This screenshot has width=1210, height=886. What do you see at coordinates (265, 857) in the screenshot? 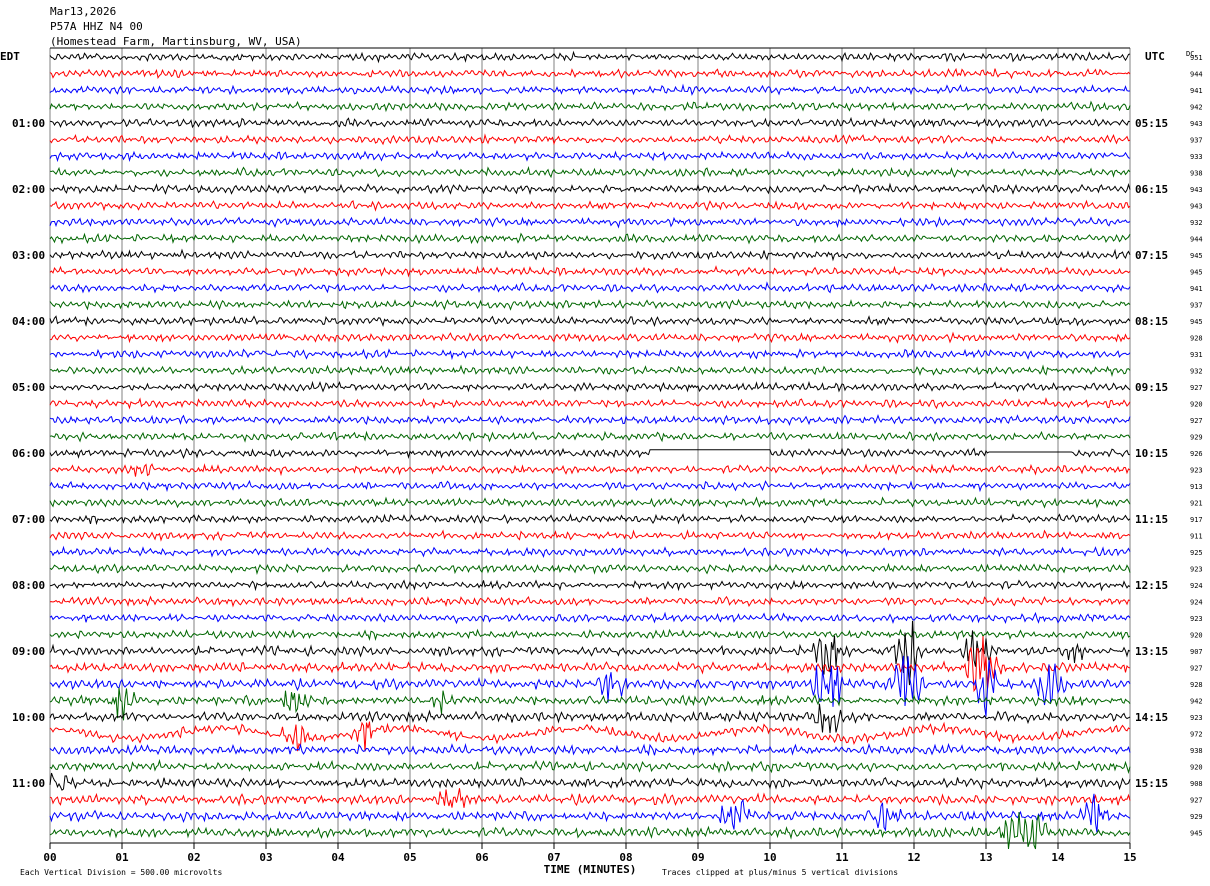
I see `x-tick-label-03: 03` at bounding box center [265, 857].